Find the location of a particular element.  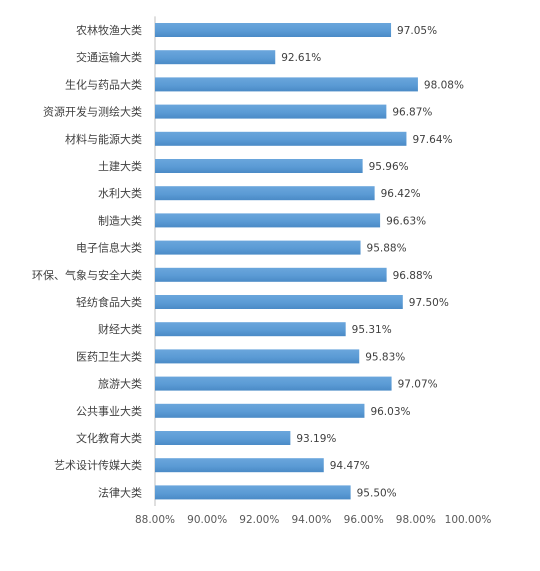

value-label: 96.63% is located at coordinates (406, 221).